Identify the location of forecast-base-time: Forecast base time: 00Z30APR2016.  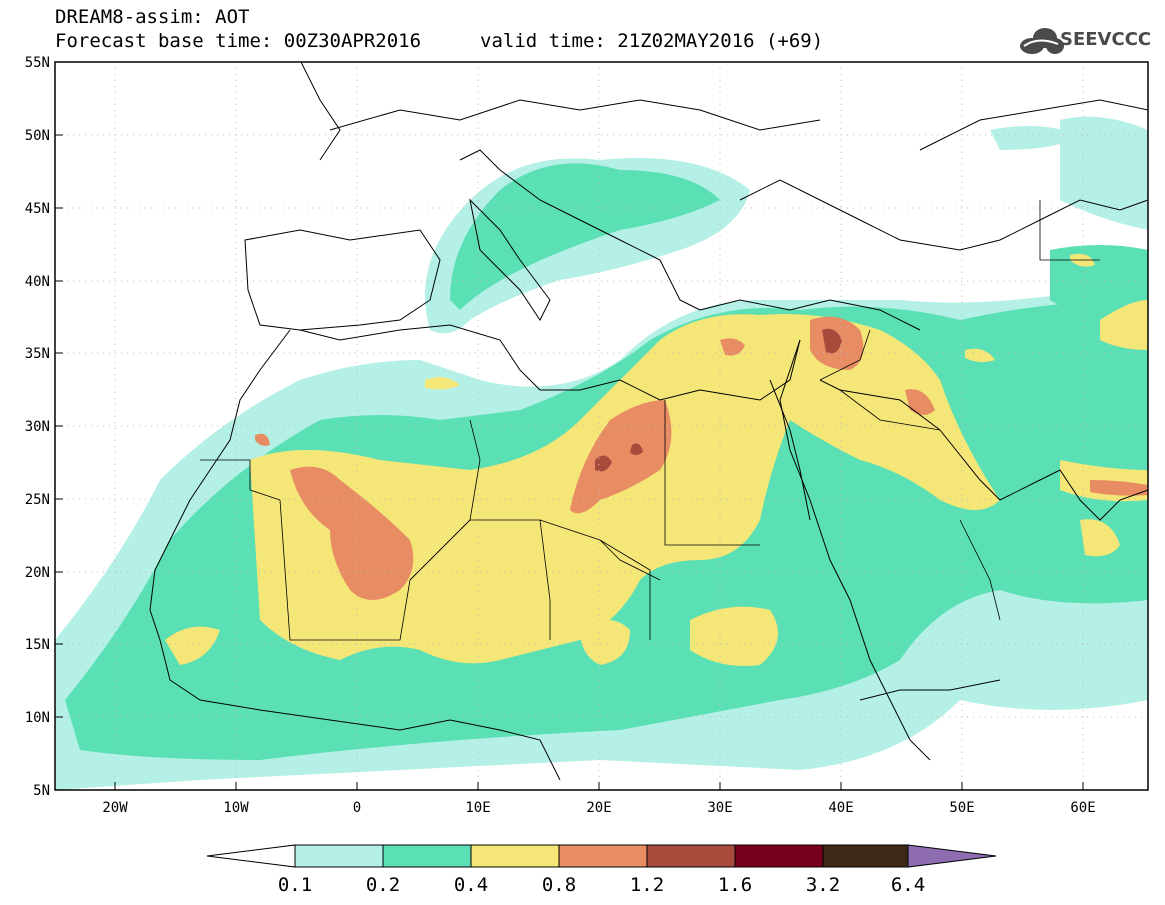
(238, 41).